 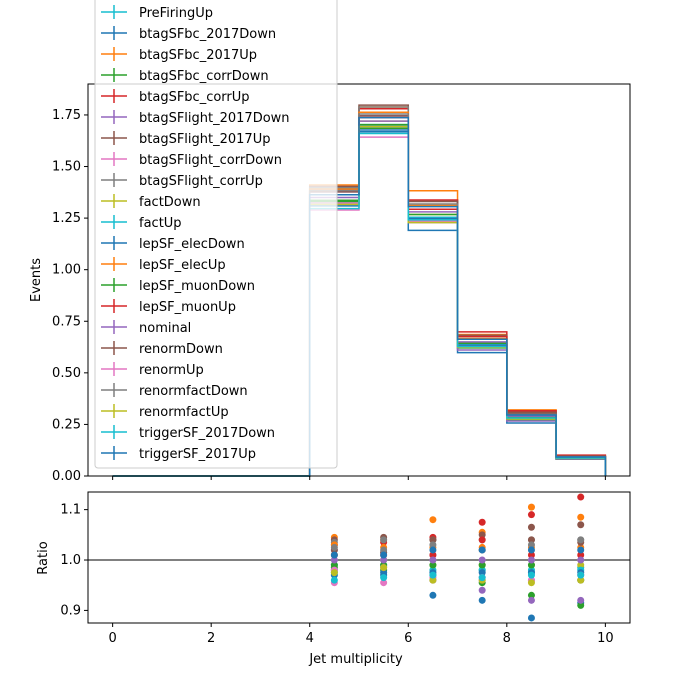 I want to click on legend-entry: btagSFlight_2017Up, so click(x=185, y=139).